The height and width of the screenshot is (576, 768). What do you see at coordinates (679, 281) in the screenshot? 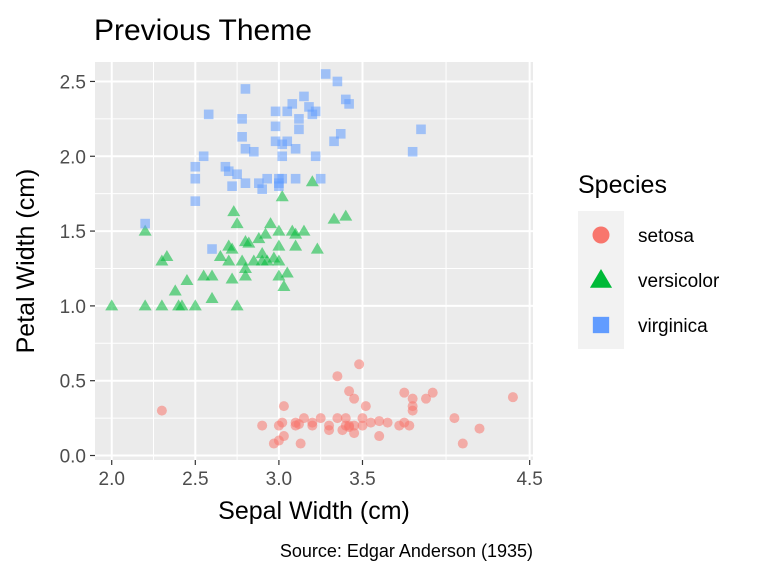
I see `legend-label: versicolor` at bounding box center [679, 281].